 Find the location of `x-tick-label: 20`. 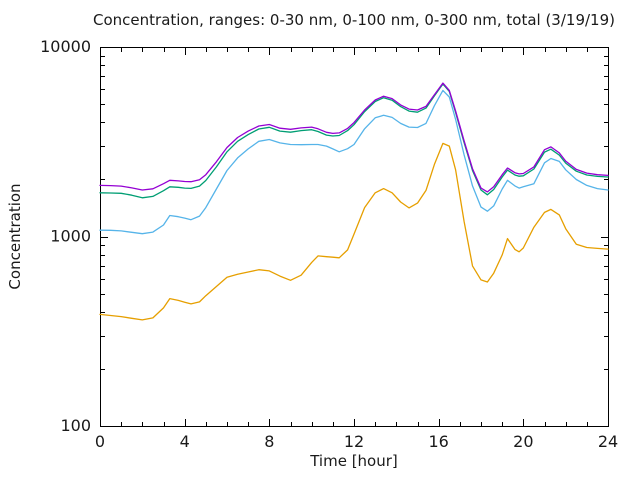

x-tick-label: 20 is located at coordinates (523, 441).